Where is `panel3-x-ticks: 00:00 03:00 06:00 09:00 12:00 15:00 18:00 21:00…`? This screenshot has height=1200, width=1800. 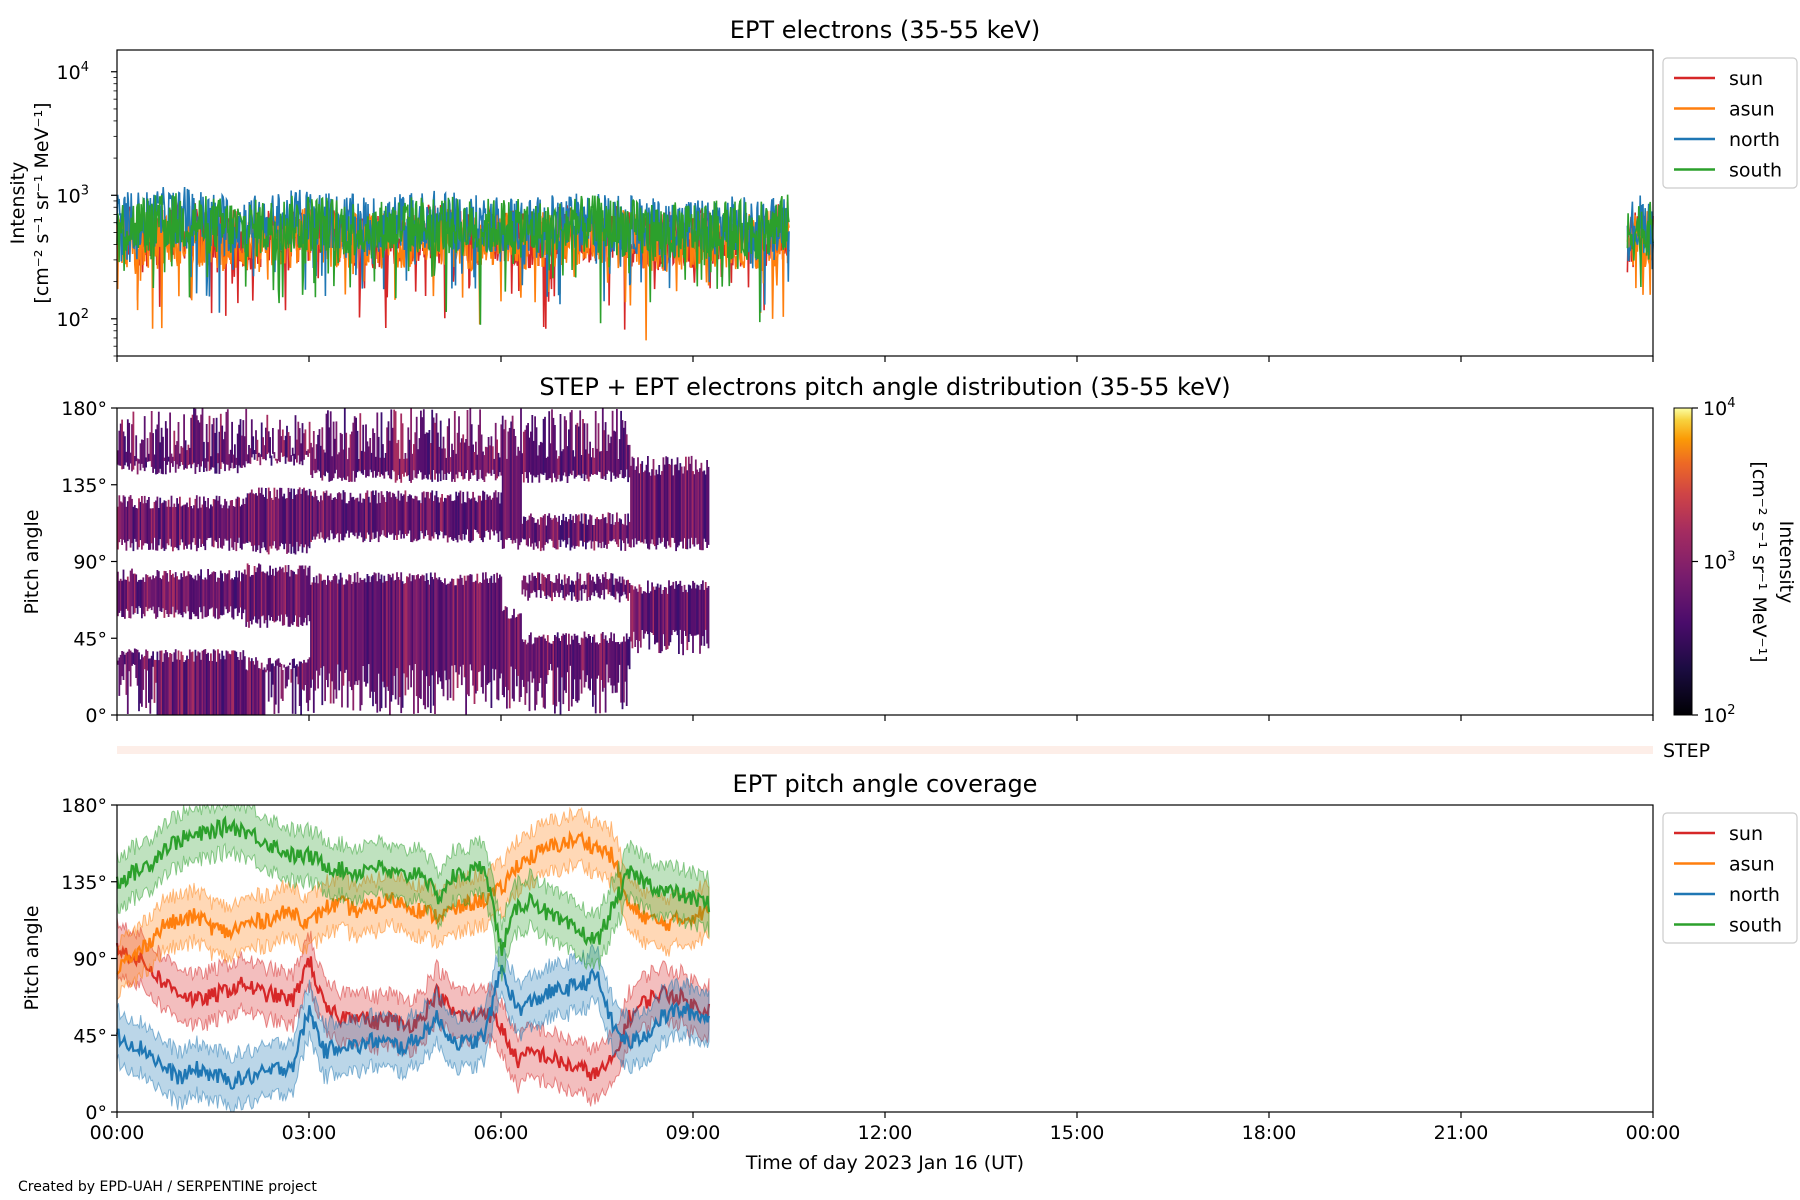 panel3-x-ticks: 00:00 03:00 06:00 09:00 12:00 15:00 18:00 21:00… is located at coordinates (885, 1128).